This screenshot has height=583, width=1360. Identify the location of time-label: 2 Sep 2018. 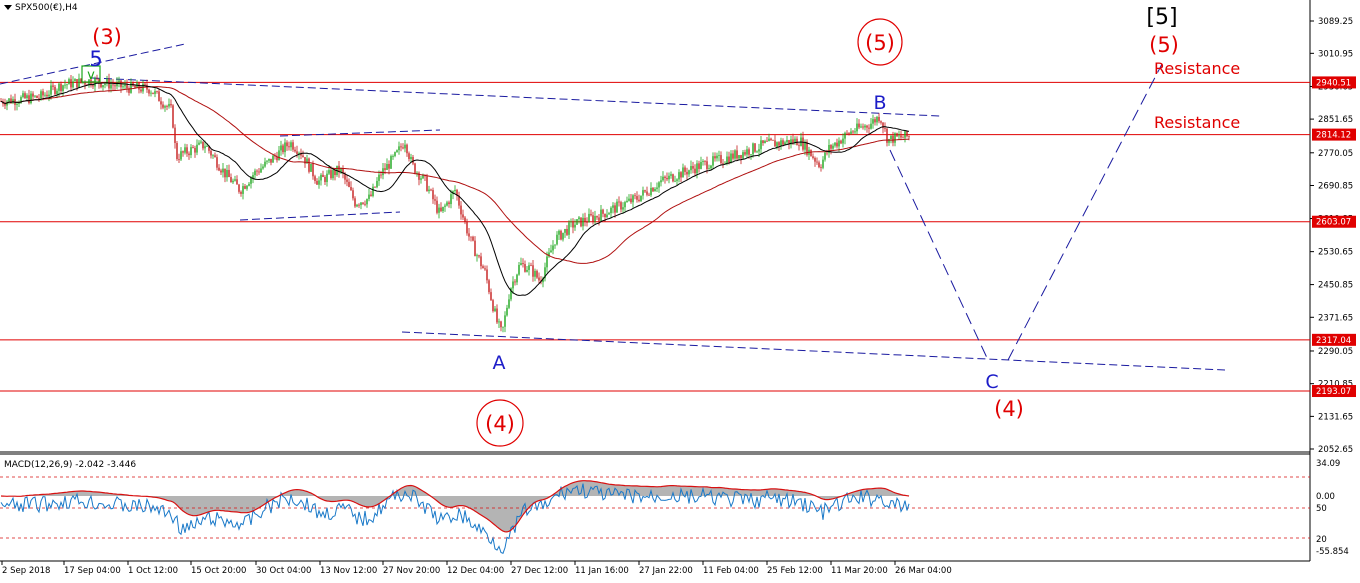
(26, 571).